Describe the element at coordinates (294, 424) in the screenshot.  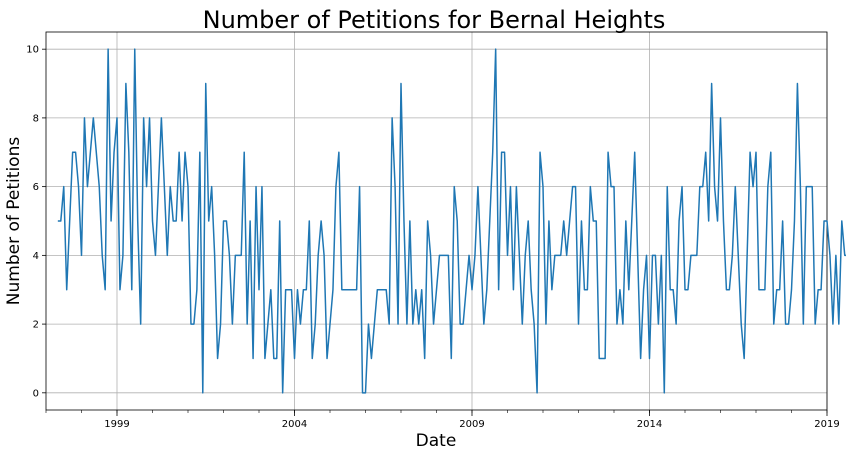
I see `x-tick-label: 2004` at that location.